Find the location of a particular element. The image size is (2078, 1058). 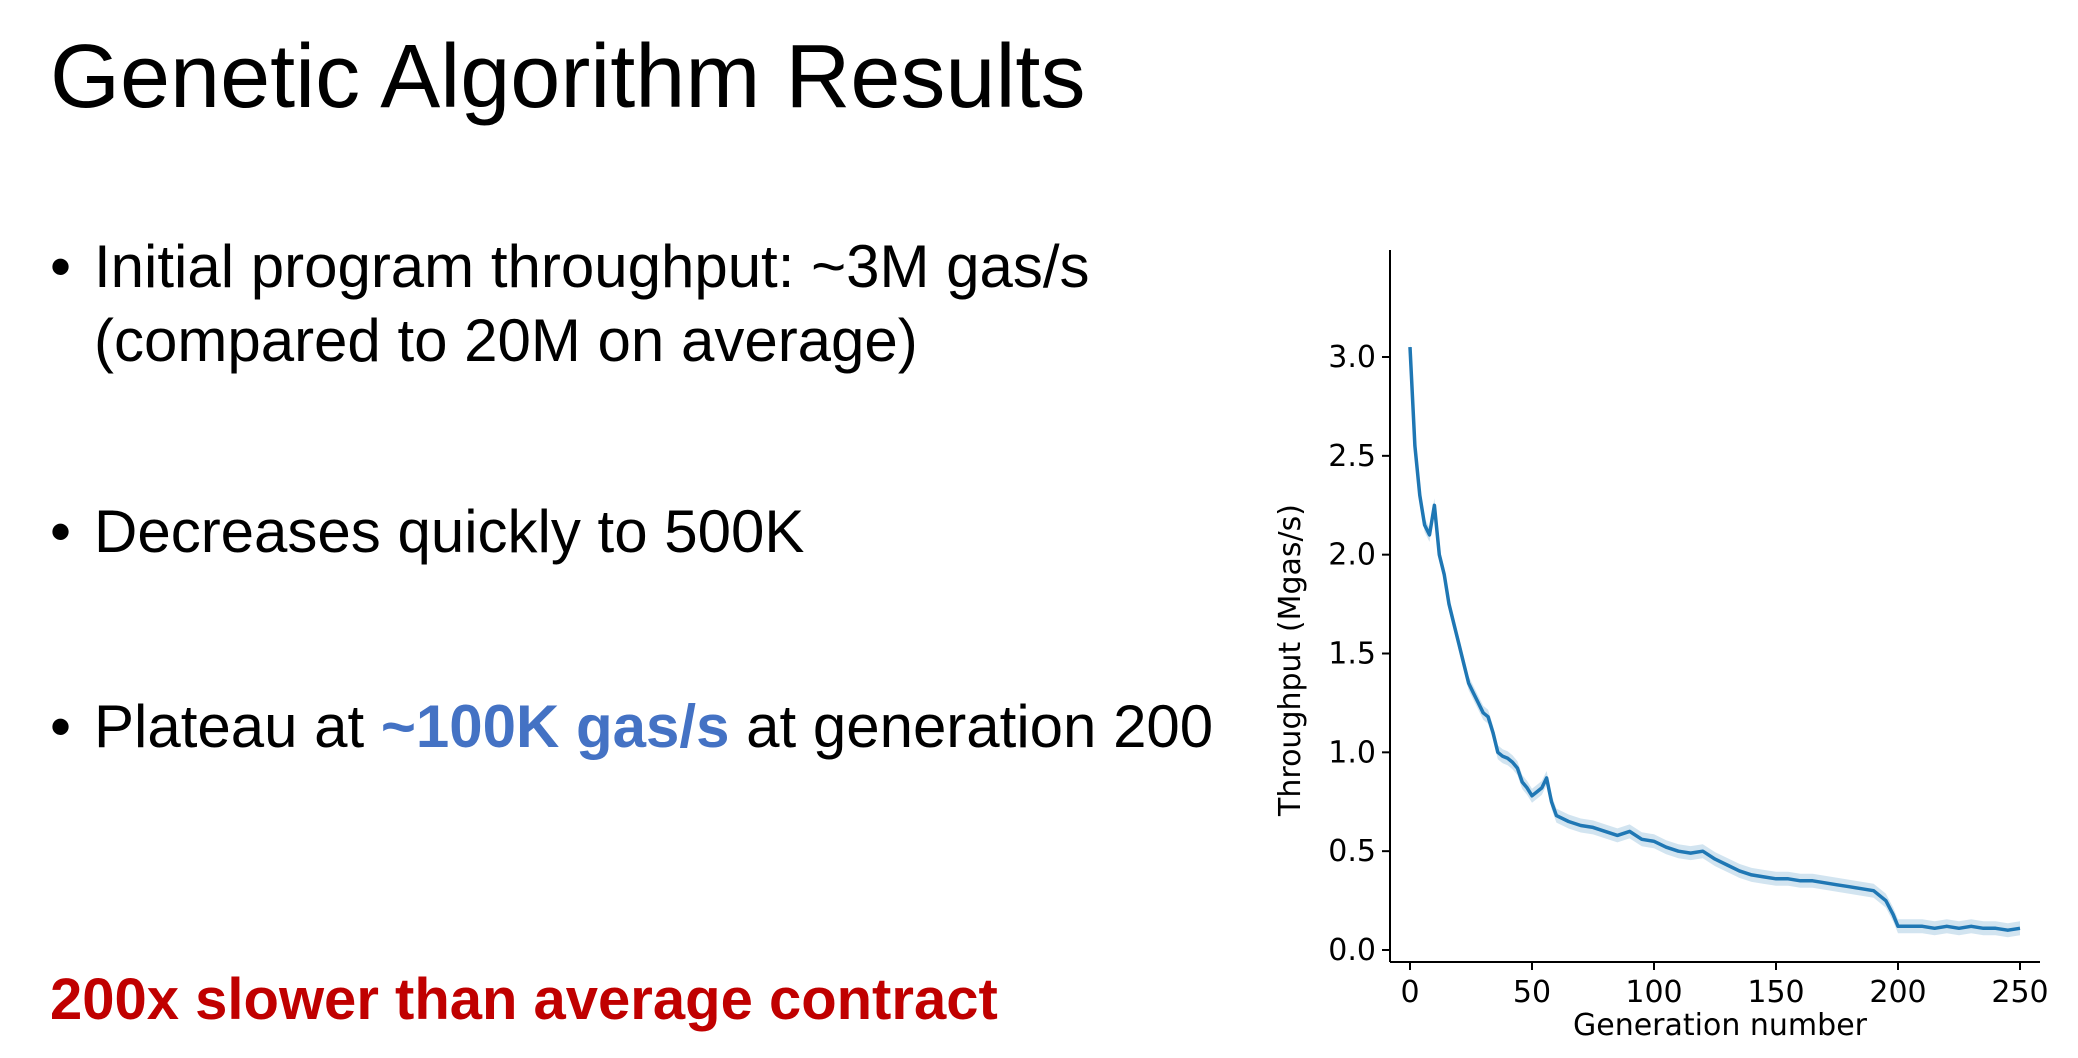

plateau-suffix: at generation 200 is located at coordinates (971, 726).